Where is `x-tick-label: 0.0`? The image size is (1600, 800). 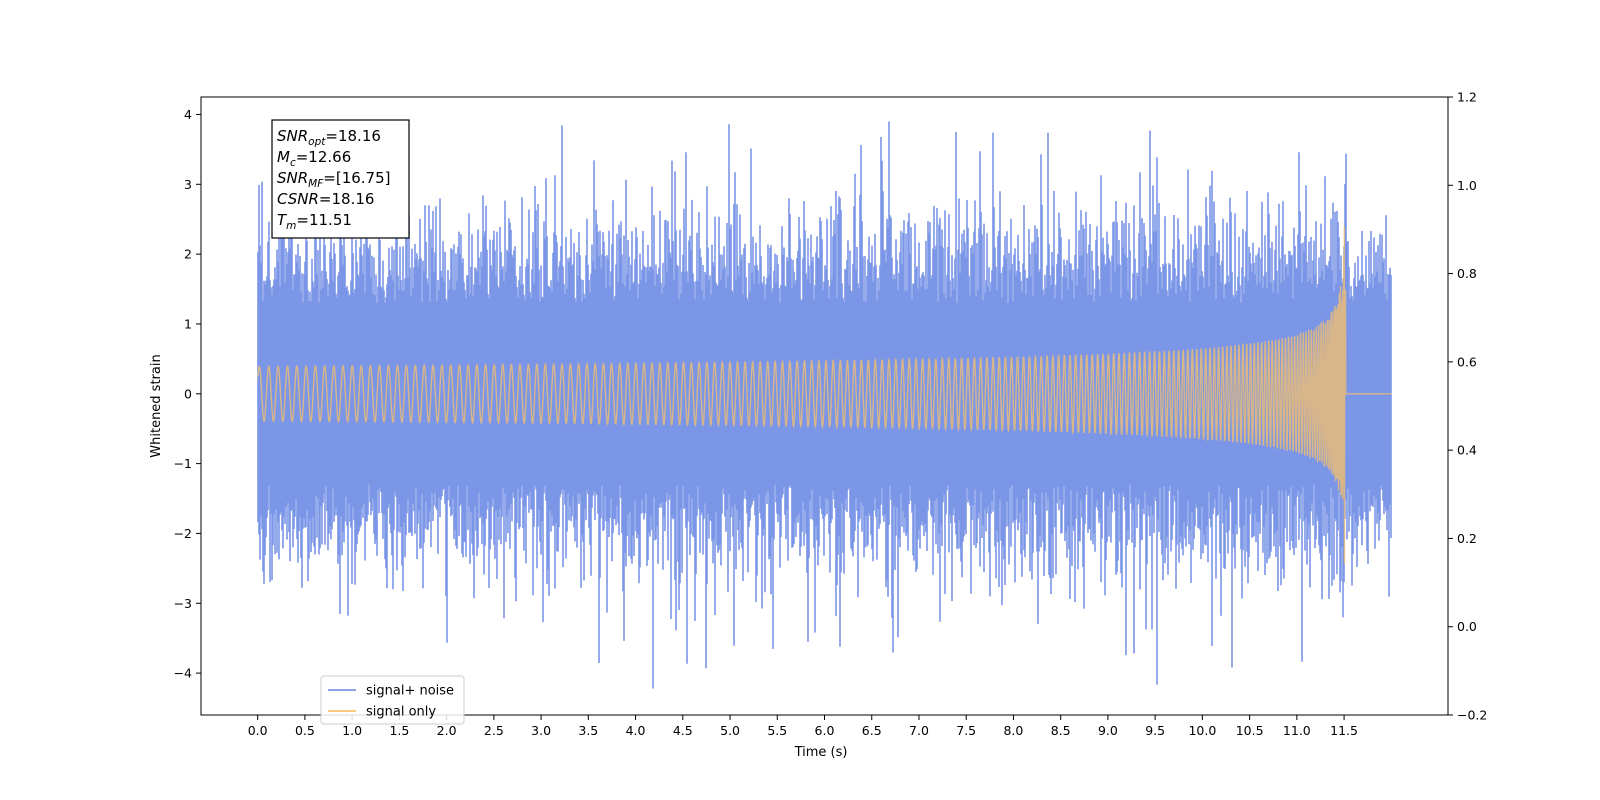
x-tick-label: 0.0 is located at coordinates (258, 730).